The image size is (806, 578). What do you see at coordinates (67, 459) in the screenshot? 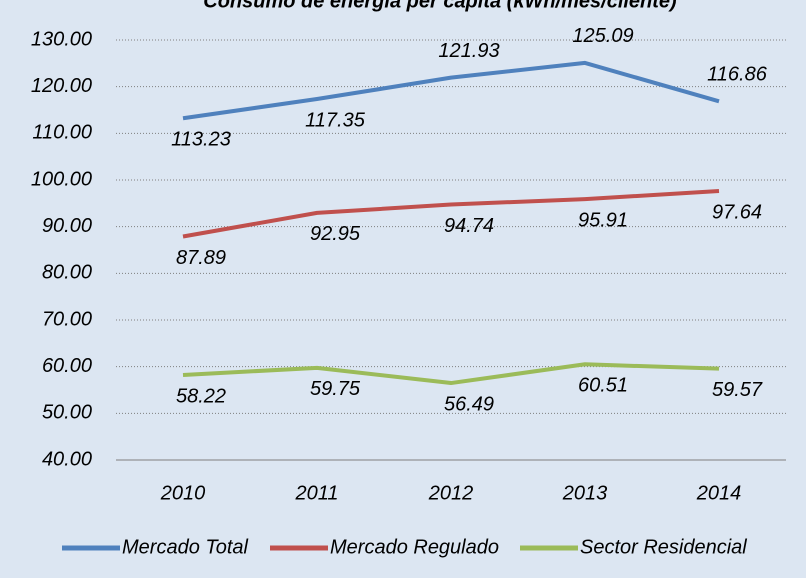
I see `y-tick-label: 40.00` at bounding box center [67, 459].